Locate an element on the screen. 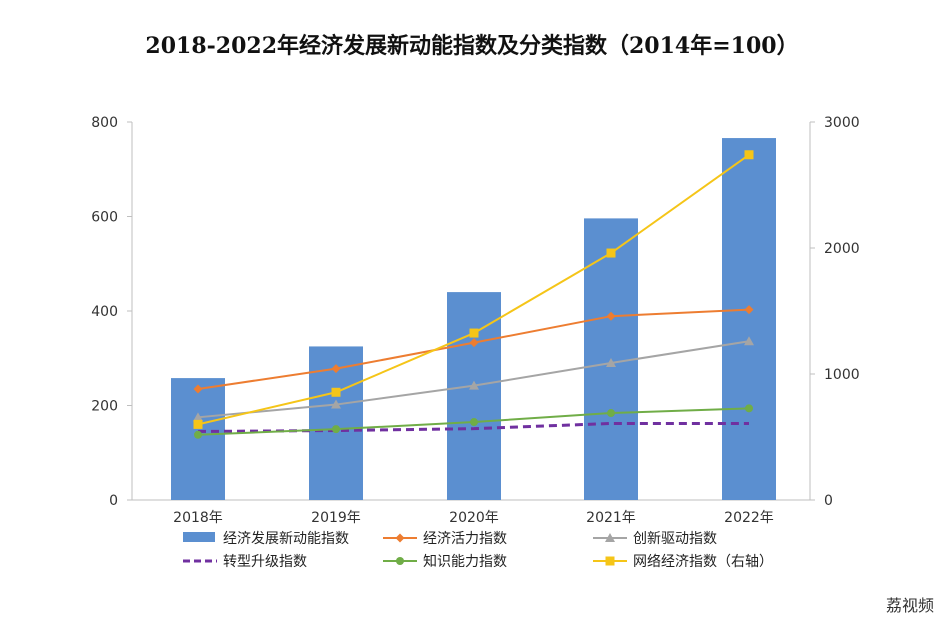 This screenshot has height=630, width=944. watermark: 荔视频 is located at coordinates (909, 605).